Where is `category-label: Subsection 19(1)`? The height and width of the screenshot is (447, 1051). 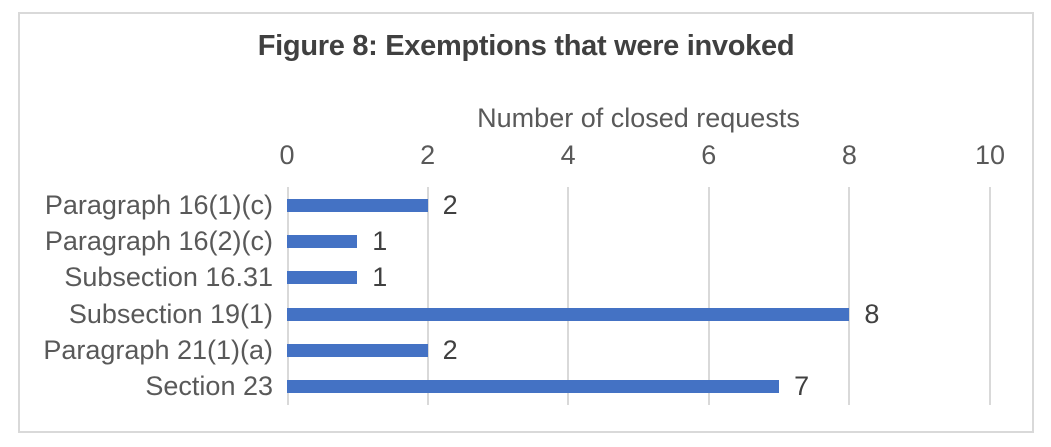 category-label: Subsection 19(1) is located at coordinates (170, 313).